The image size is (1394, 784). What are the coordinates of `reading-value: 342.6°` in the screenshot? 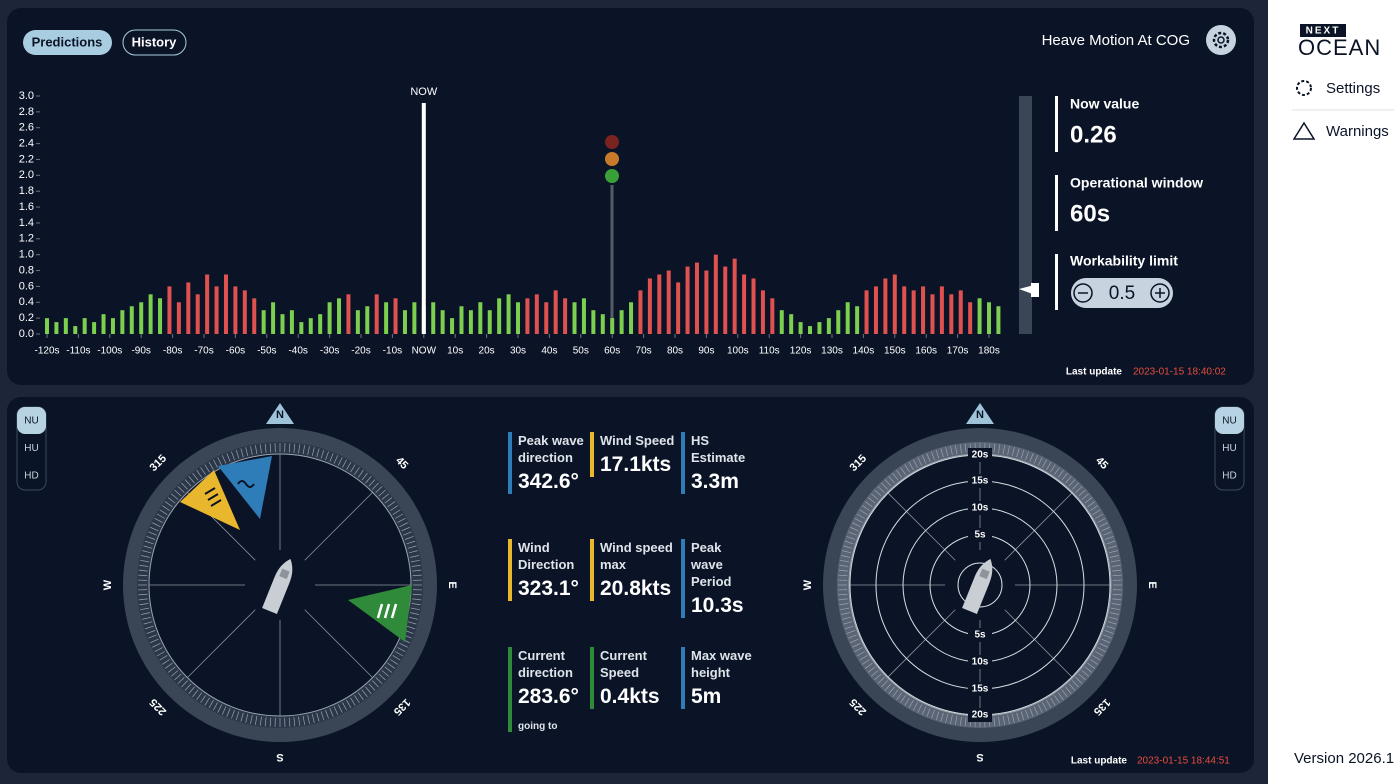 It's located at (548, 481).